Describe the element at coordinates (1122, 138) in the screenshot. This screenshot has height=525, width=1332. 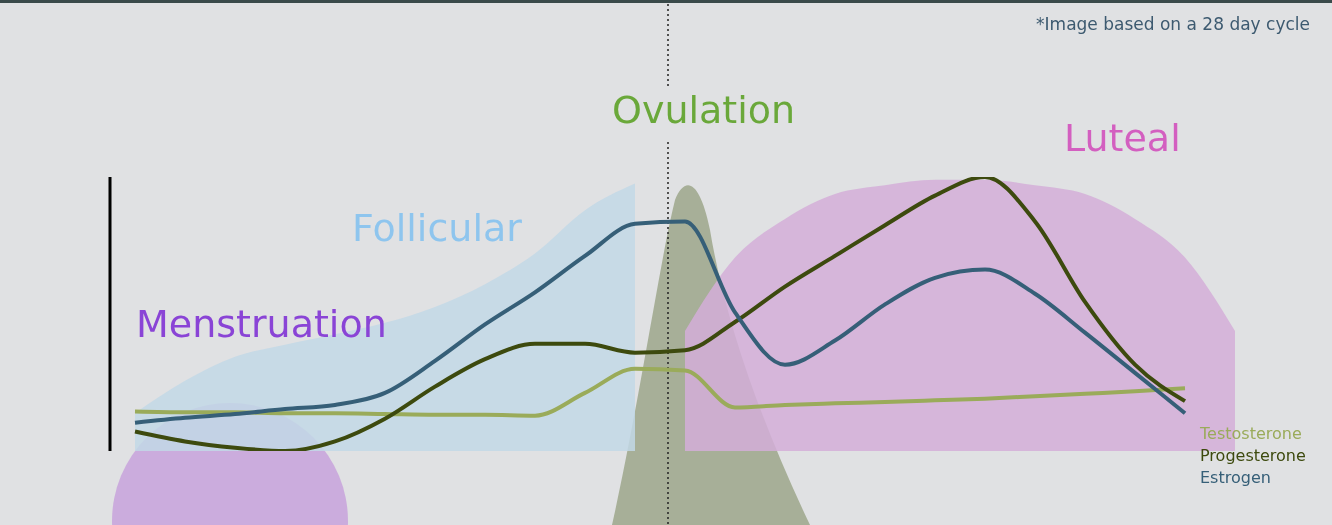
I see `text: Luteal` at that location.